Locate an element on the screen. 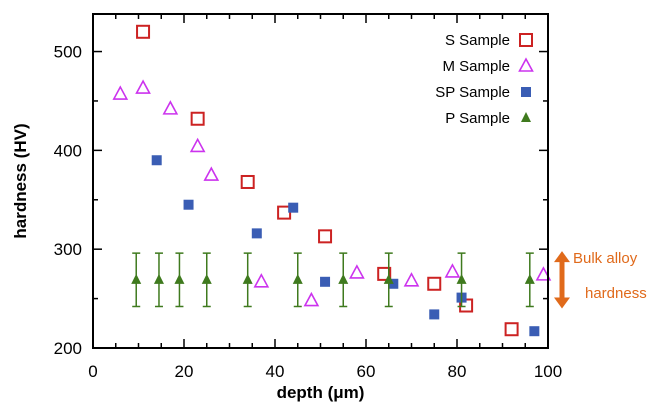  x-tick-label: 0 is located at coordinates (92, 371).